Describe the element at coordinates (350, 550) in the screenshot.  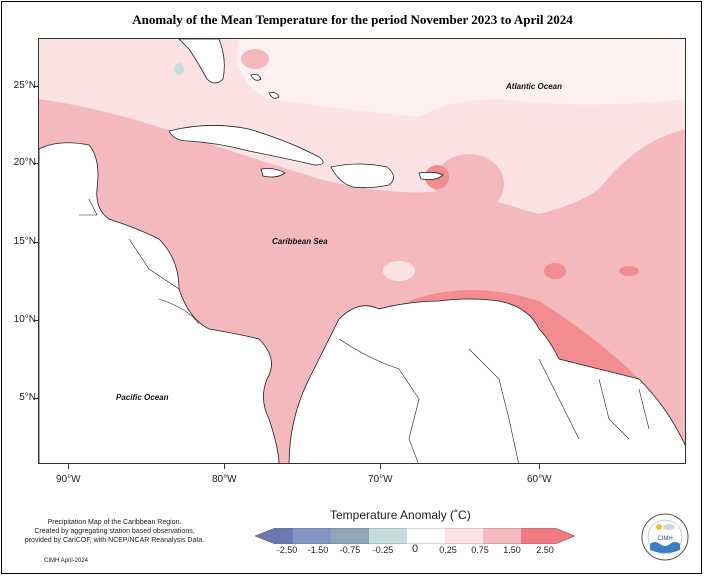
I see `legend-label: -0.75` at that location.